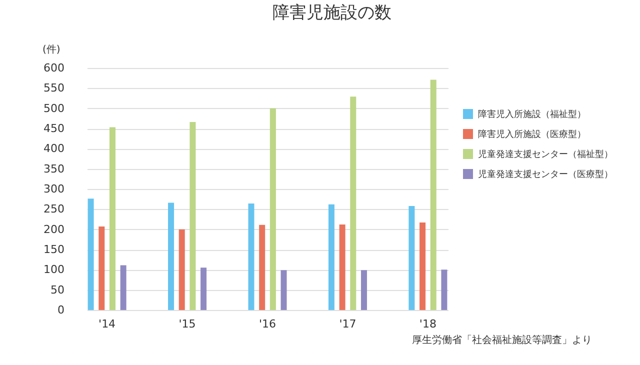 Image resolution: width=640 pixels, height=365 pixels. I want to click on y-tick-label: 450, so click(54, 128).